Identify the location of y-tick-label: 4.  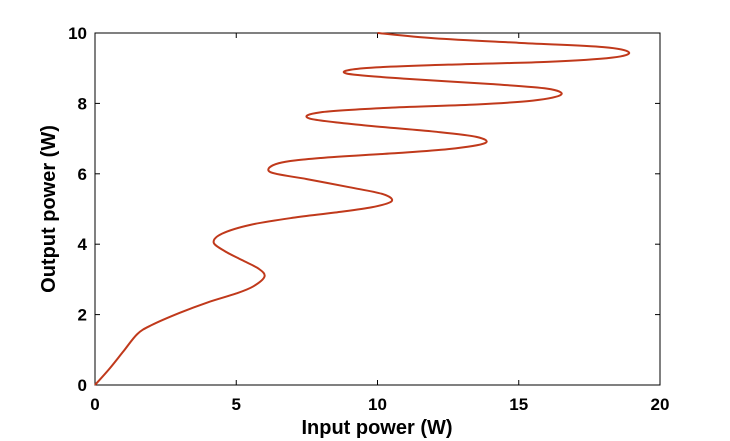
(83, 244).